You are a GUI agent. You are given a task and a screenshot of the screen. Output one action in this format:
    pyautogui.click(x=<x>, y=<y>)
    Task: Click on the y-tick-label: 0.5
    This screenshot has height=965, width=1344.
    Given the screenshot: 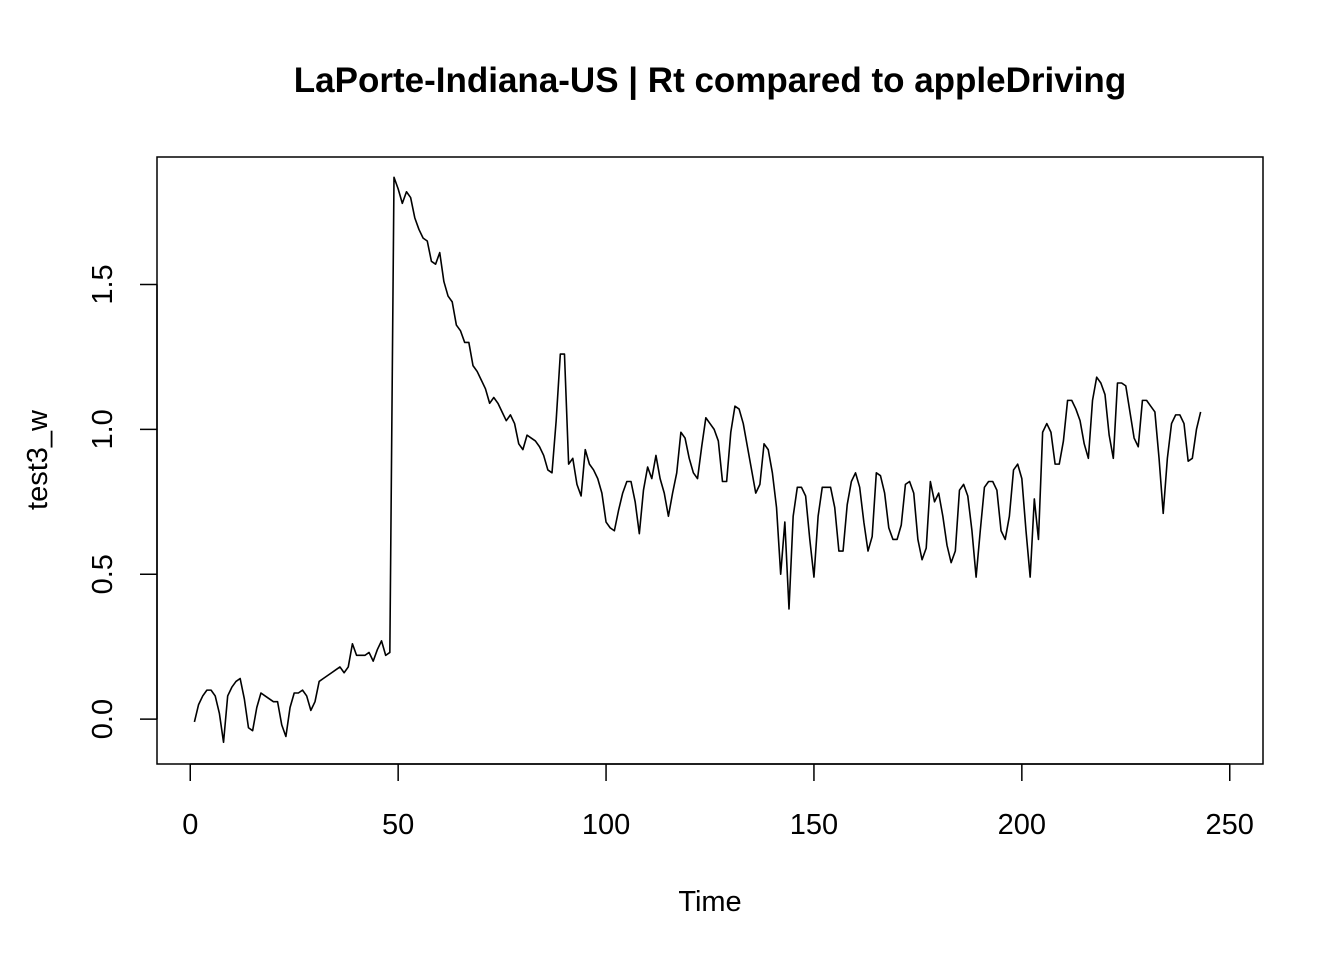 What is the action you would take?
    pyautogui.click(x=103, y=574)
    